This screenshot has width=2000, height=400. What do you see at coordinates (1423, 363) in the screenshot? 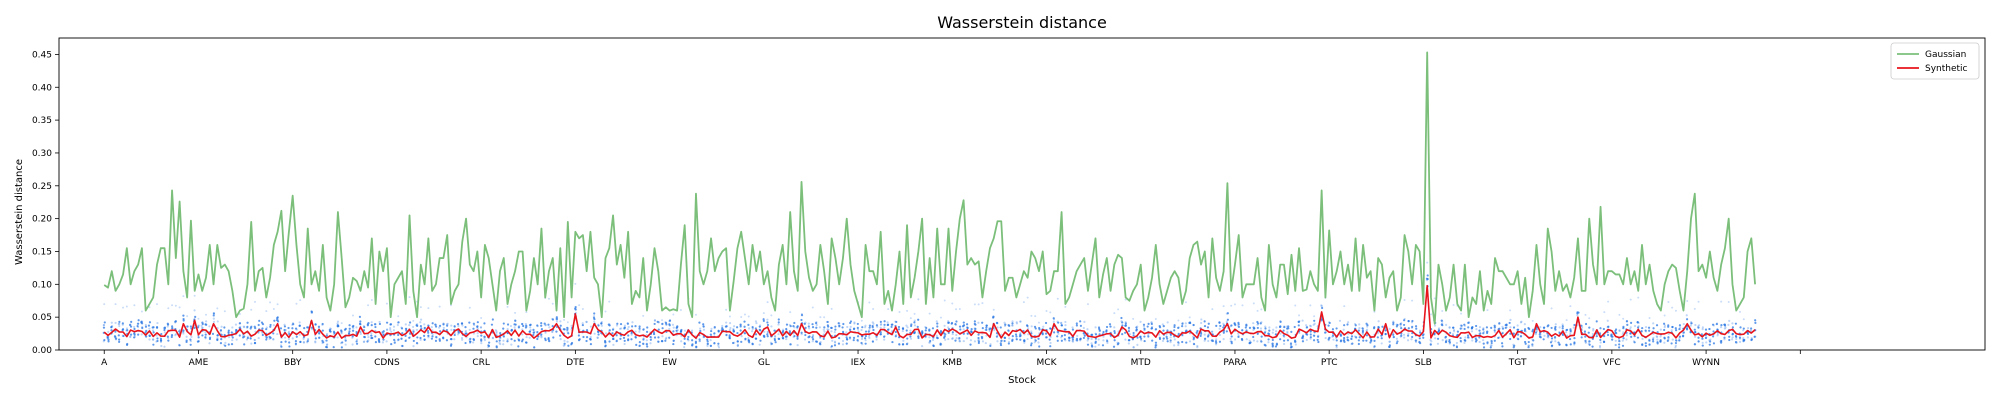
I see `x-tick-label: SLB` at bounding box center [1423, 363].